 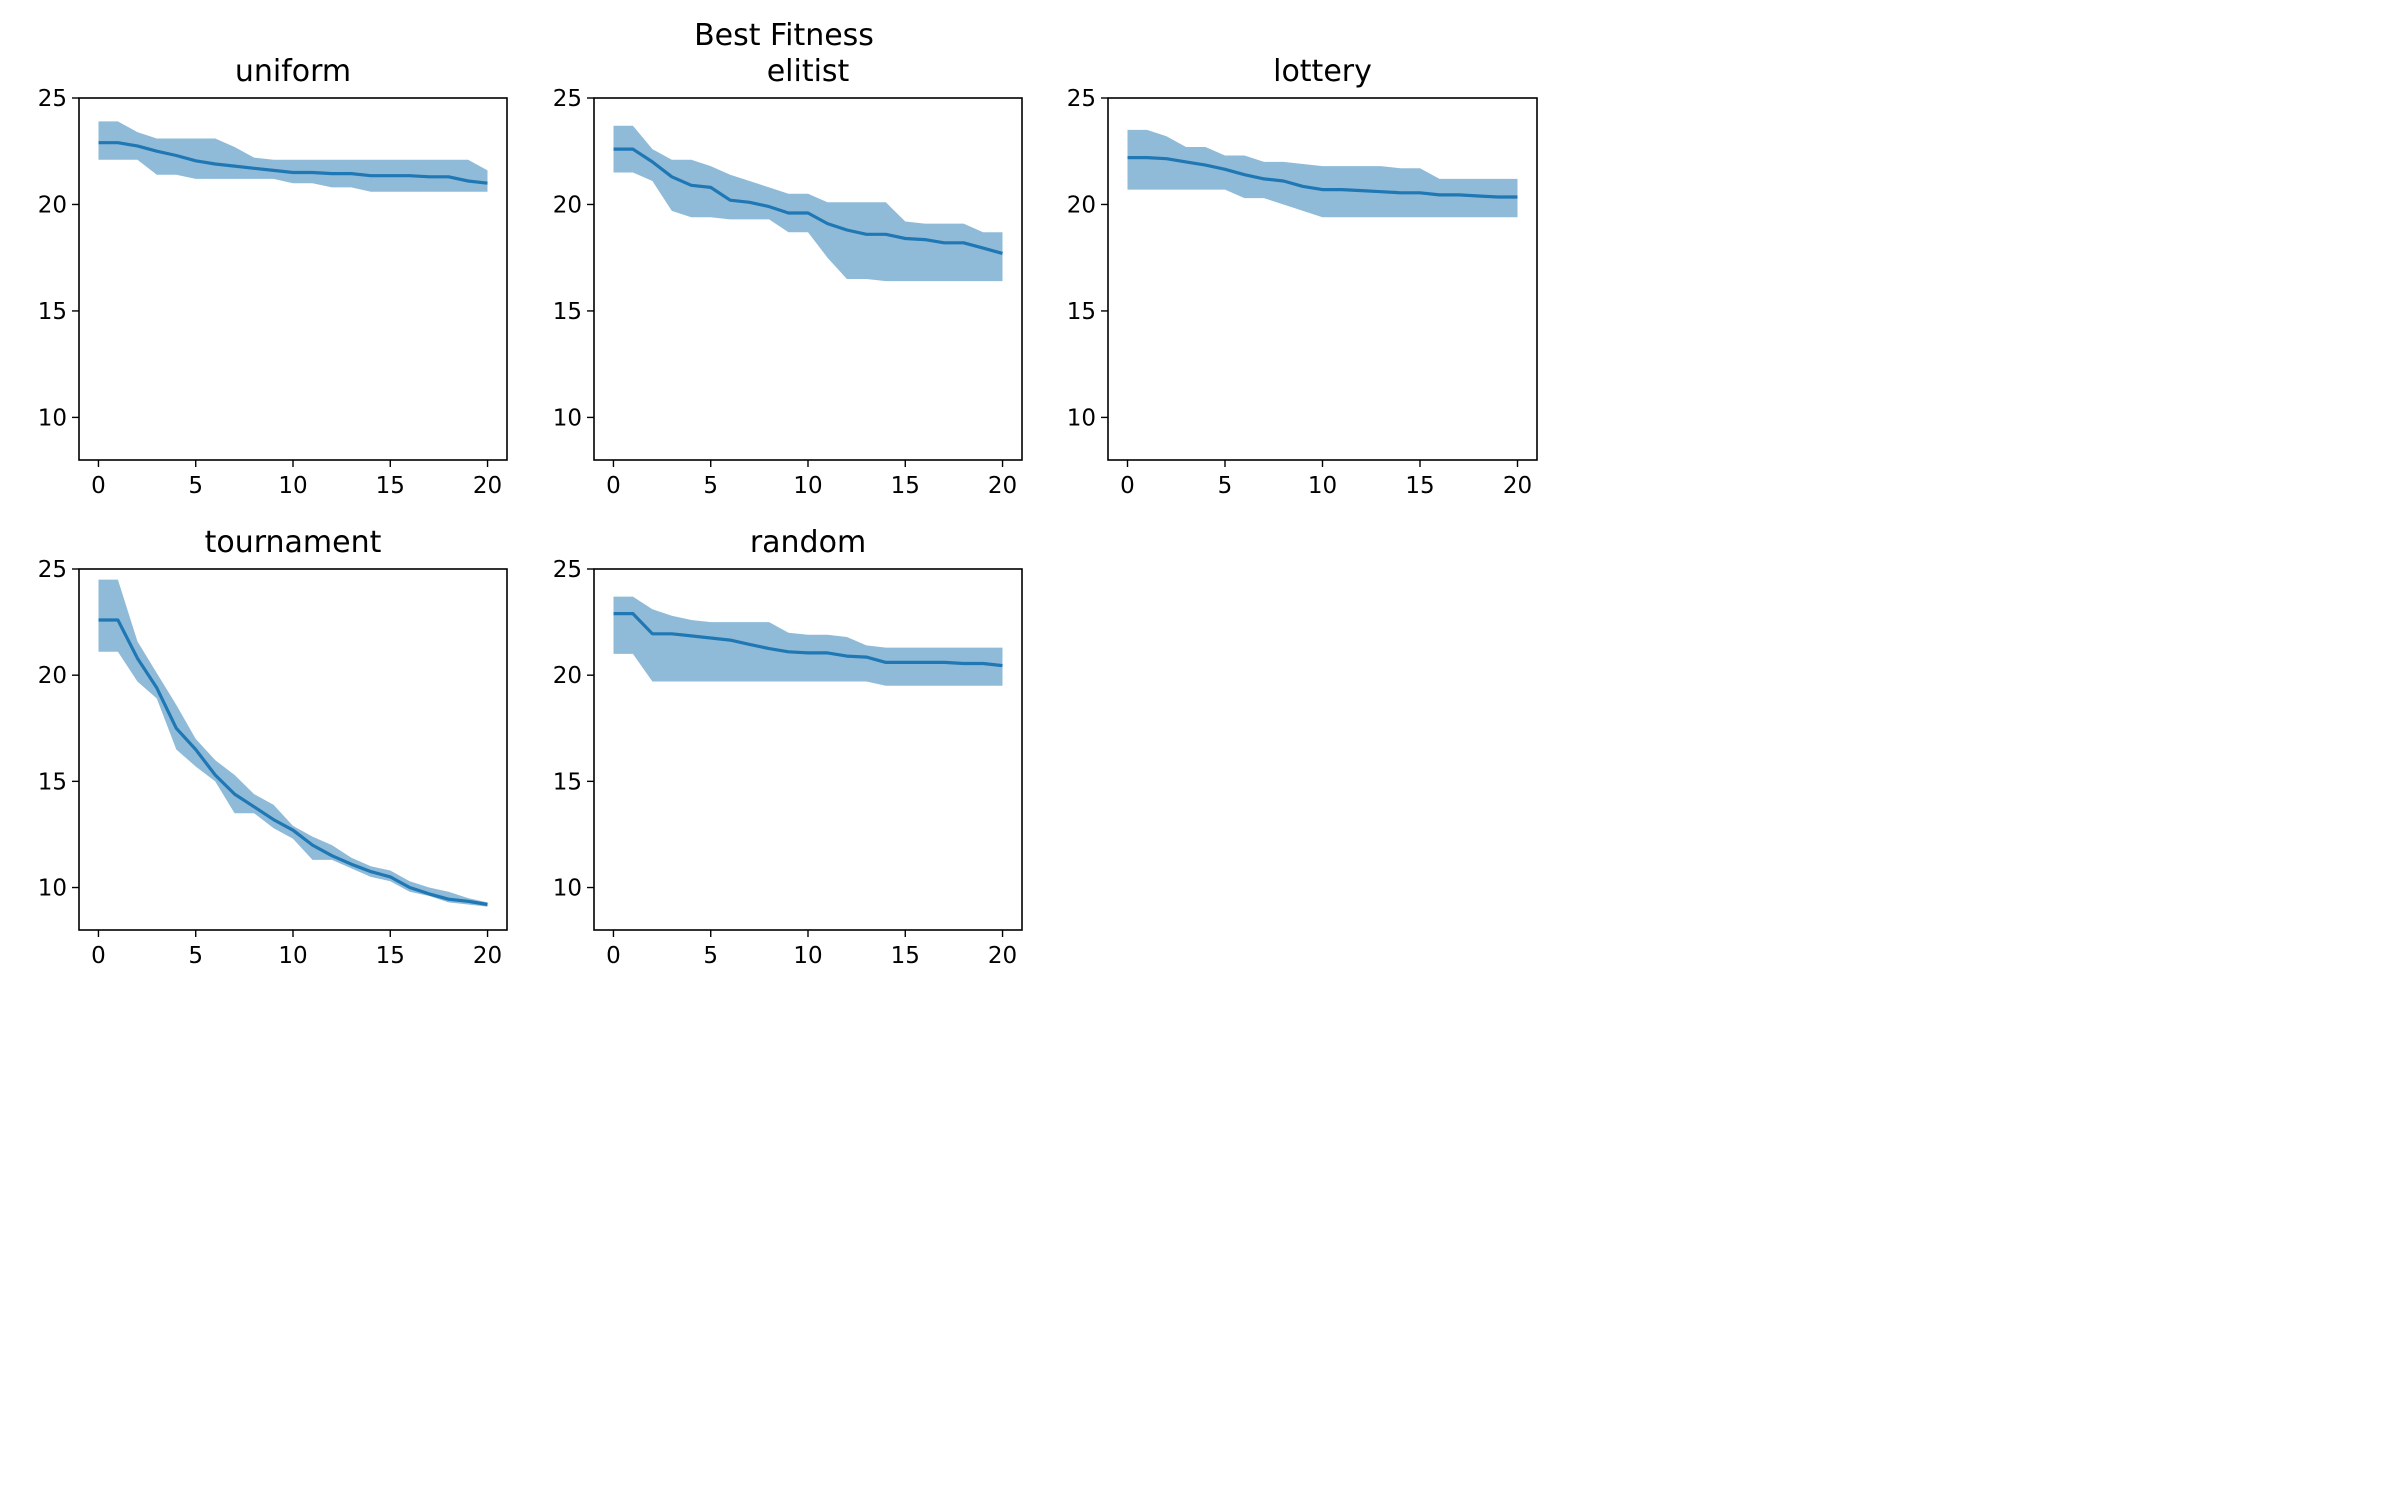 What do you see at coordinates (788, 747) in the screenshot?
I see `subplot-random: random 0 5 10 15 20 10 15 20 25` at bounding box center [788, 747].